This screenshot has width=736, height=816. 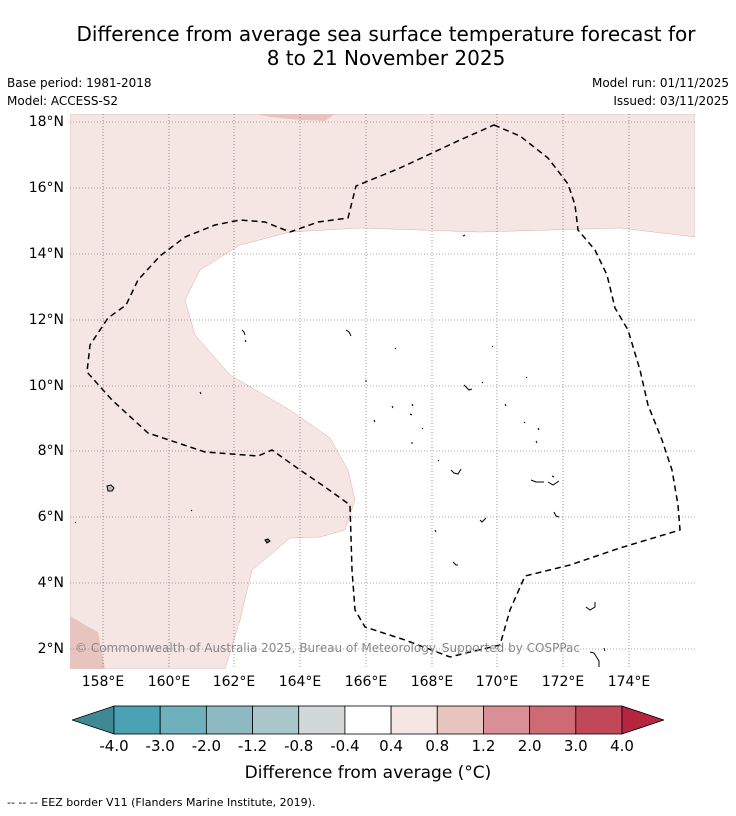 I want to click on colorbar-tick-label: -0.8, so click(x=299, y=746).